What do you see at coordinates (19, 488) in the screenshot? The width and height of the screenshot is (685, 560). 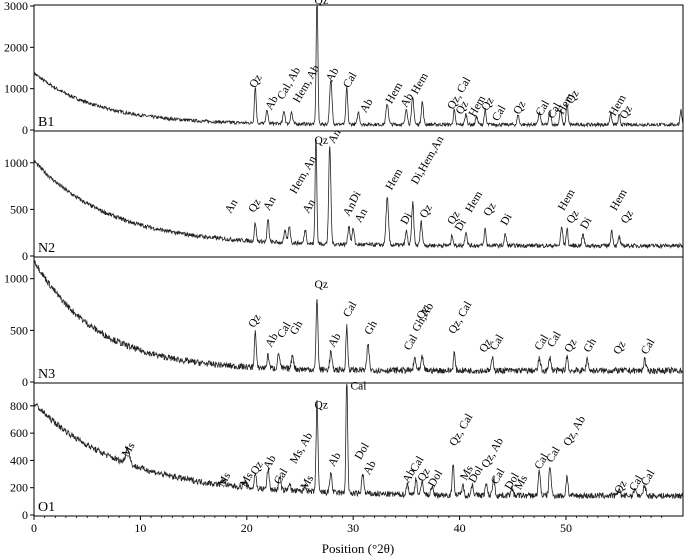 I see `y-tick-label-o1: 200` at bounding box center [19, 488].